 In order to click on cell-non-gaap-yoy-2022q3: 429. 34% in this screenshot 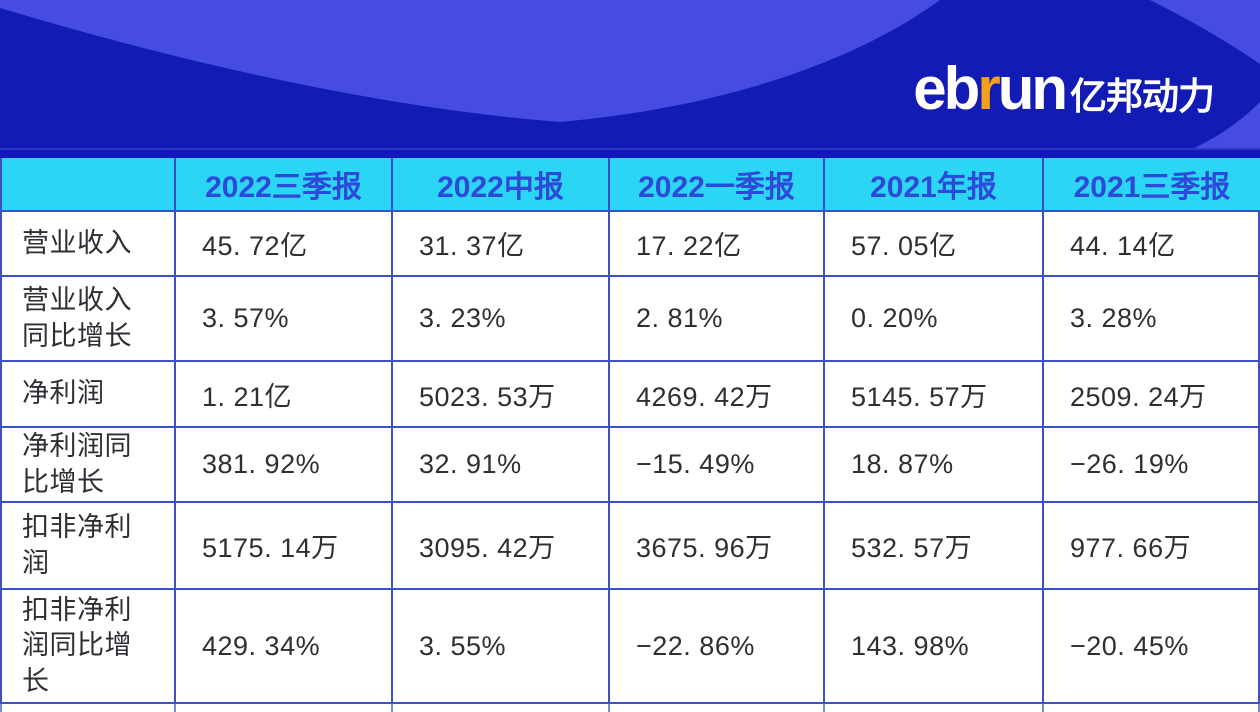, I will do `click(284, 647)`.